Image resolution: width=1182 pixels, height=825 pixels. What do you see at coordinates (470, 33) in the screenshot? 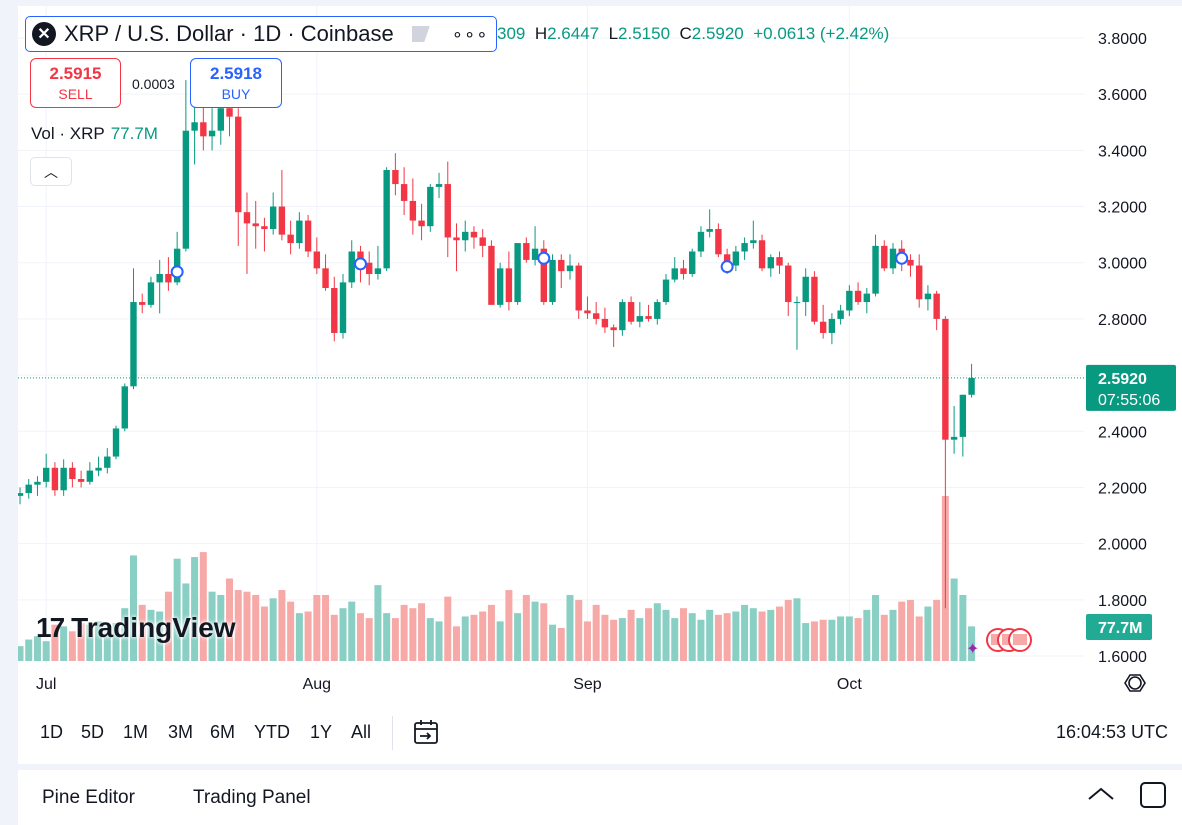
I see `more-options-icon: ∘∘∘` at bounding box center [470, 33].